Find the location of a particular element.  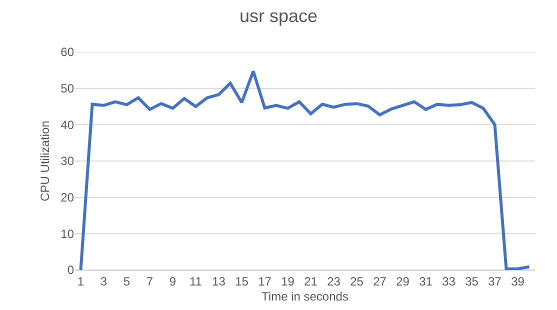

x-tick-label: 13 is located at coordinates (219, 281).